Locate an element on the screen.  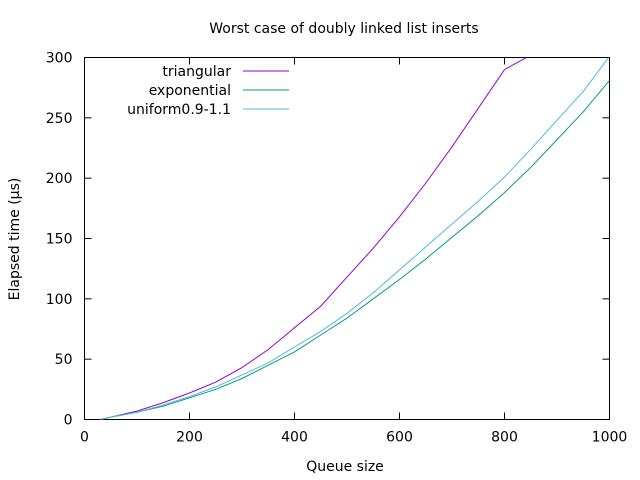
y-tick-label: 100 is located at coordinates (59, 300).